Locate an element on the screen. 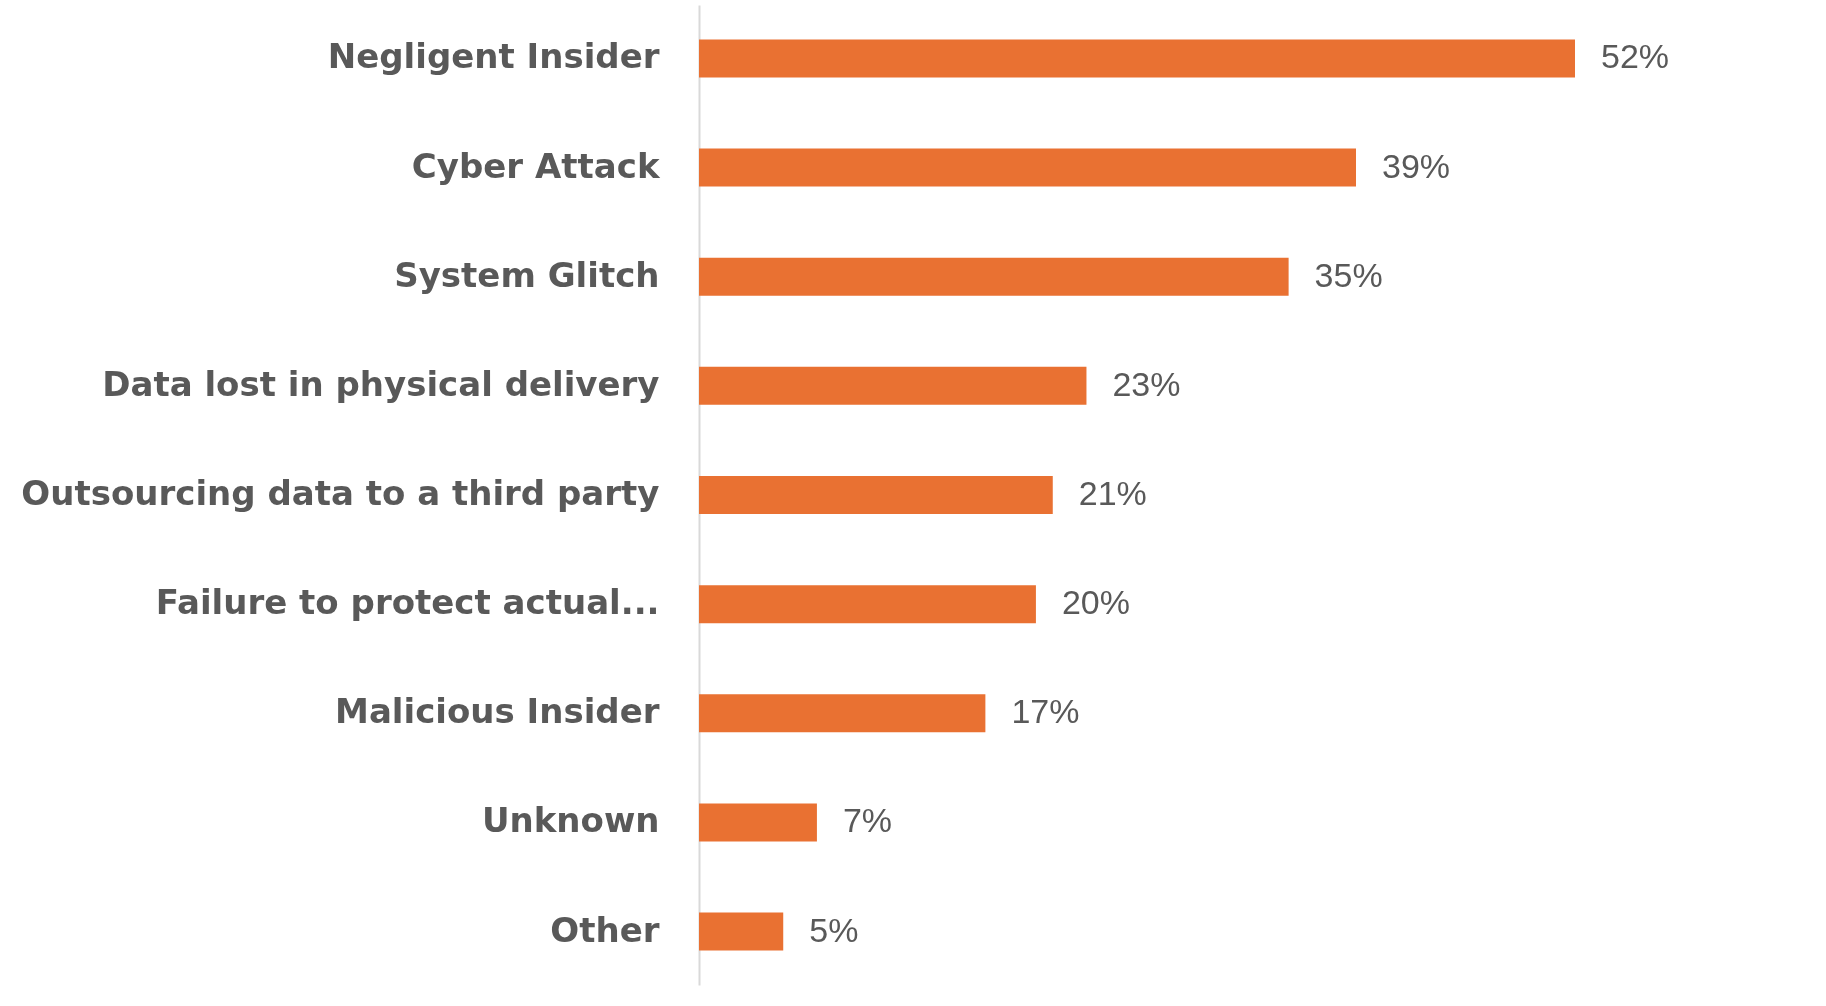 The height and width of the screenshot is (1006, 1826). y-tick-label: Negligent Insider is located at coordinates (493, 56).